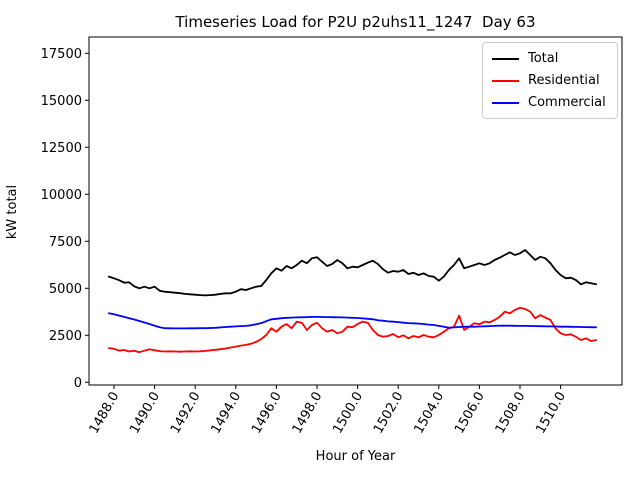 This screenshot has width=640, height=480. I want to click on legend-item-residential: Residential, so click(550, 80).